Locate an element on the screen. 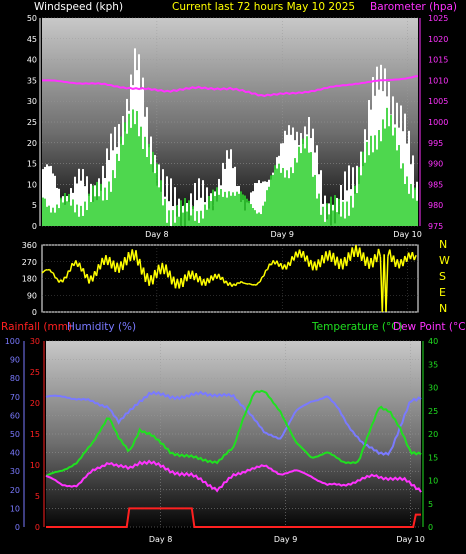  direction-y-tick-label: 0 is located at coordinates (34, 312).